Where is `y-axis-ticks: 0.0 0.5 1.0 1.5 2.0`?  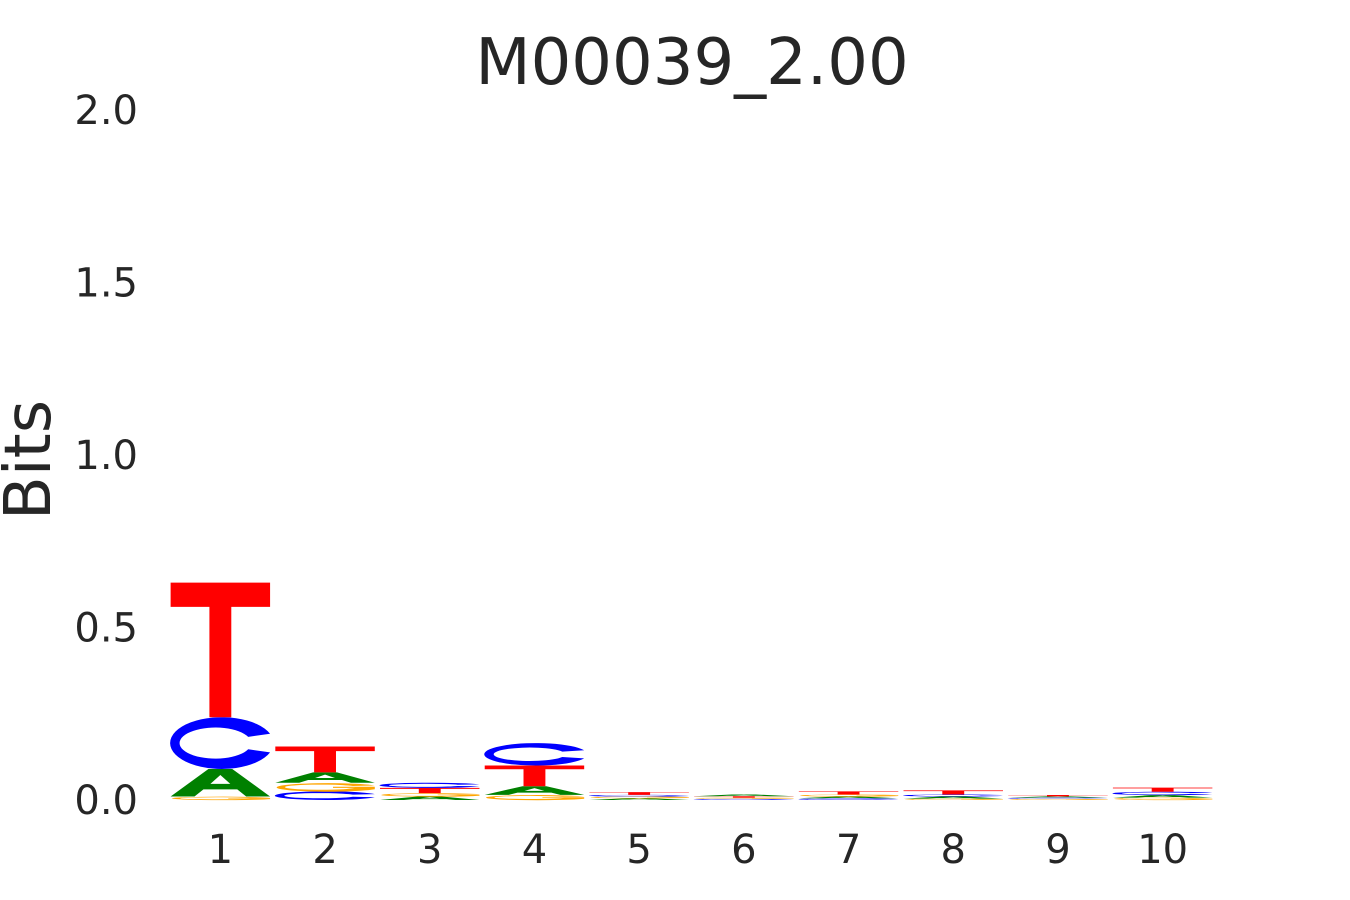
y-axis-ticks: 0.0 0.5 1.0 1.5 2.0 is located at coordinates (106, 456).